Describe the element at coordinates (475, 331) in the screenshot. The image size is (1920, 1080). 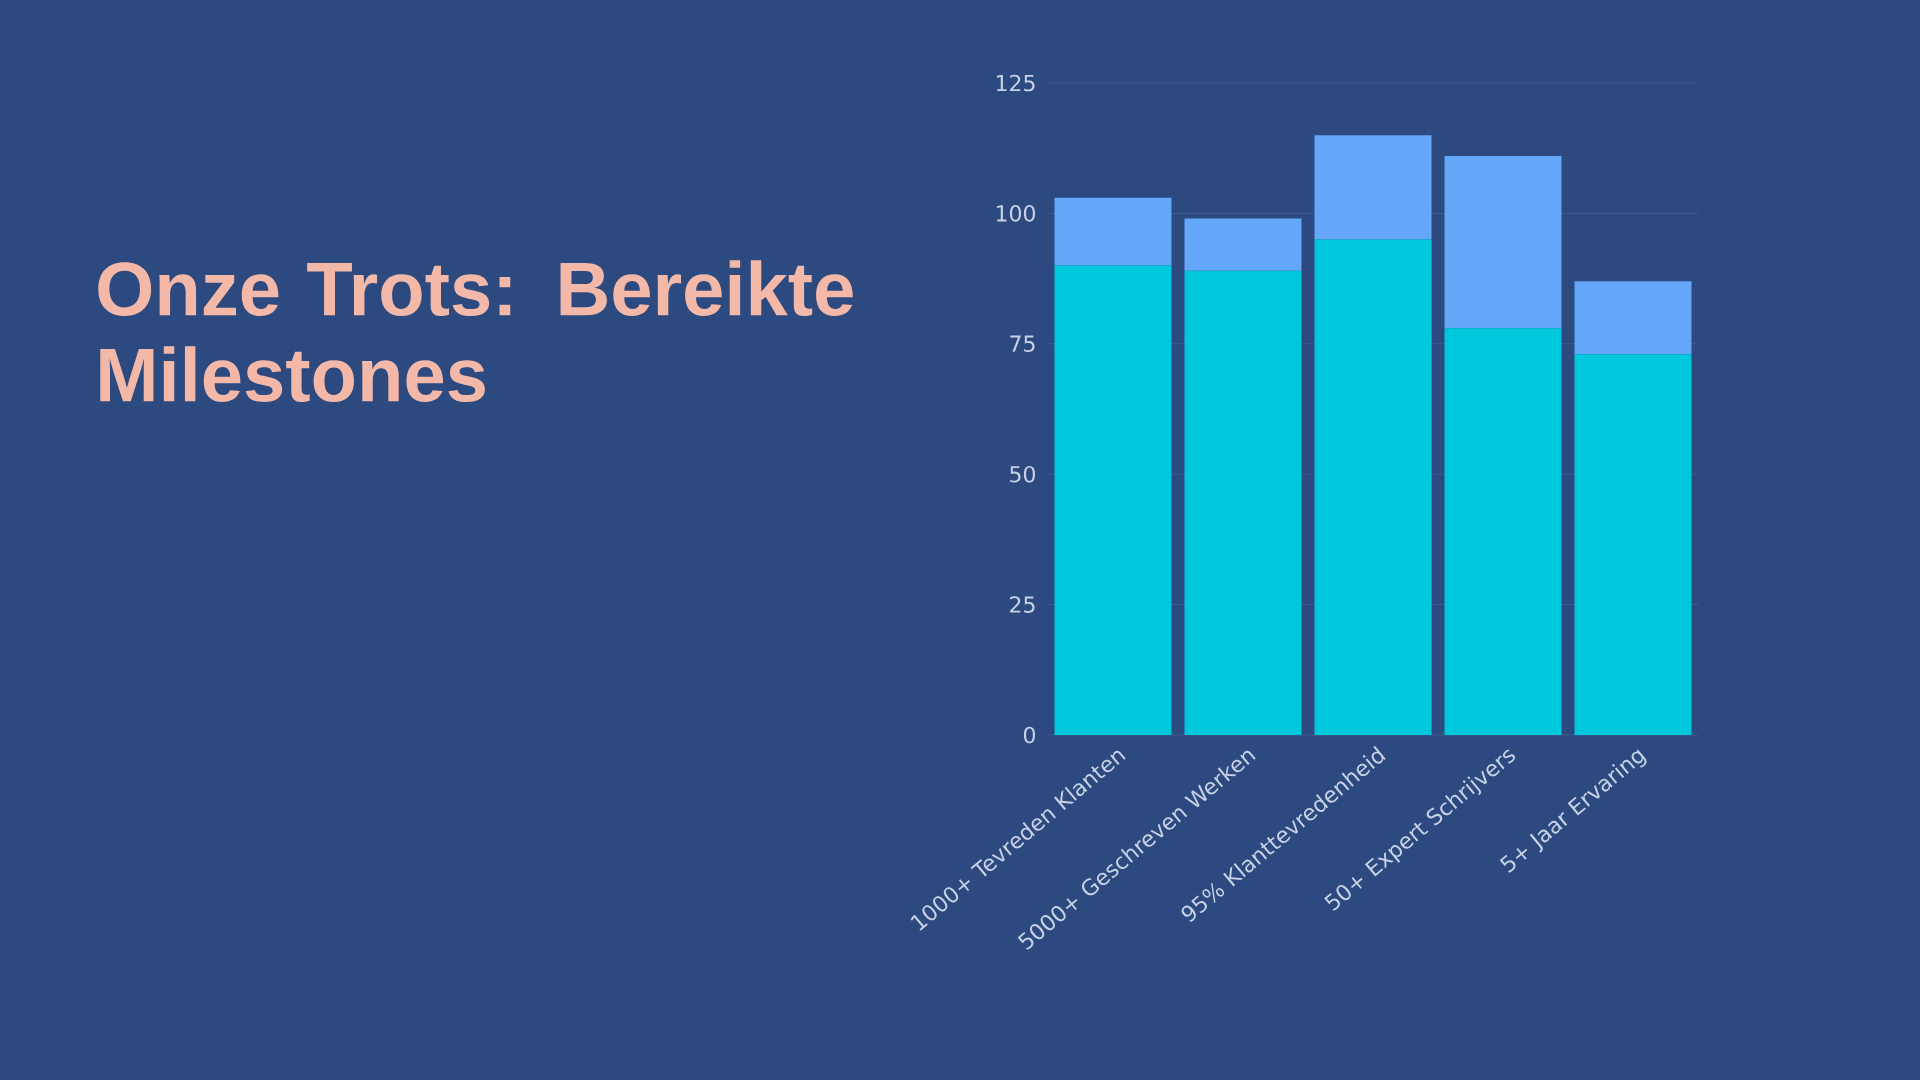
I see `text: Onze Trots: Bereikte Milestones` at that location.